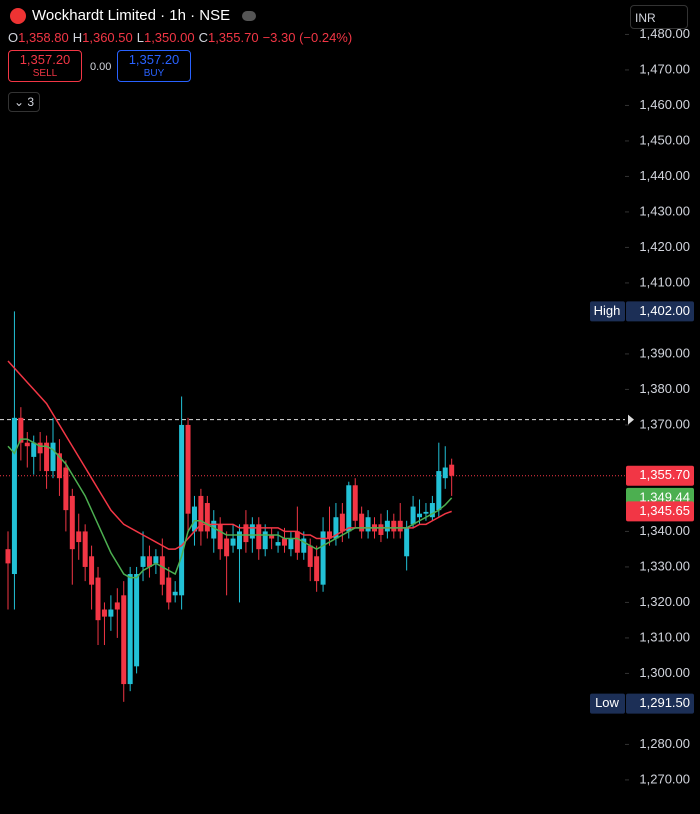  Describe the element at coordinates (664, 281) in the screenshot. I see `y-tick-label: 1,410.00` at that location.